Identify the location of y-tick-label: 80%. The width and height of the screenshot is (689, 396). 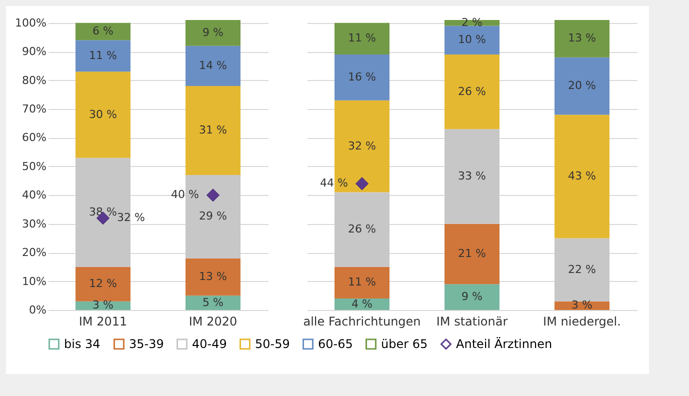
(34, 80).